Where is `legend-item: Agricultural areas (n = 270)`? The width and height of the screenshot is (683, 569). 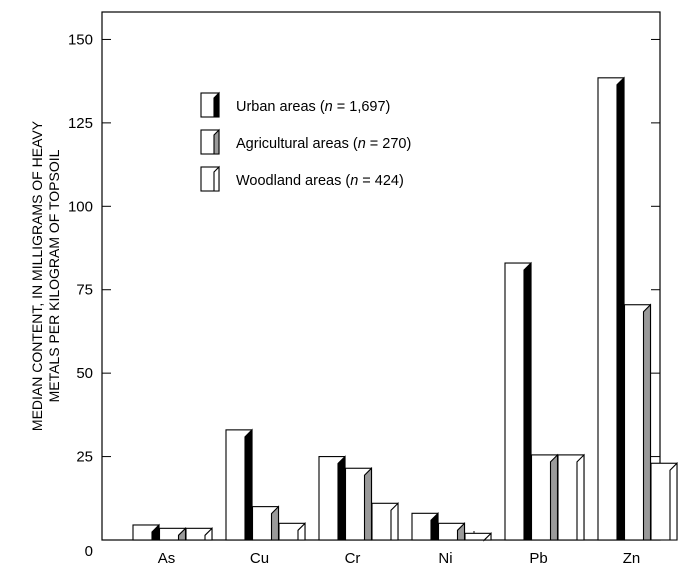 legend-item: Agricultural areas (n = 270) is located at coordinates (305, 141).